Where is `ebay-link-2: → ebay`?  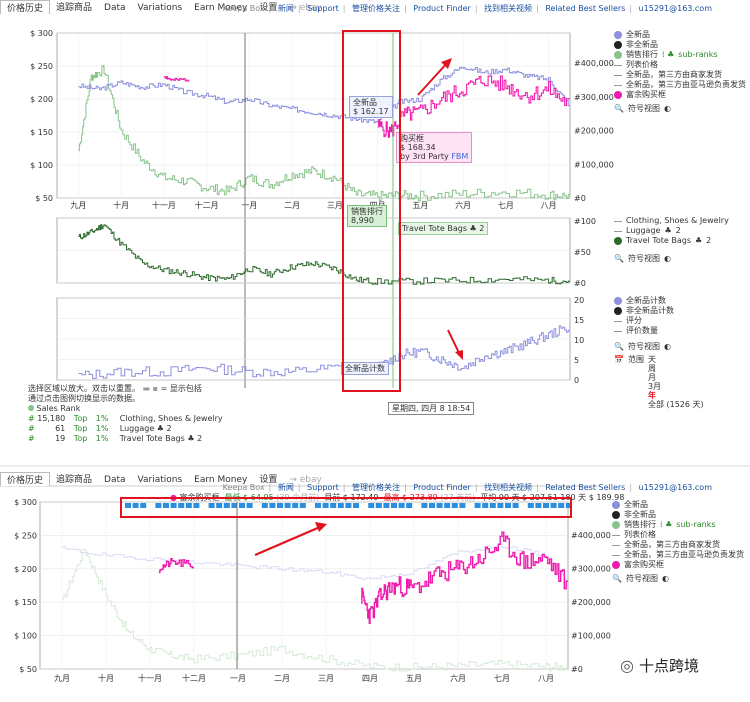 ebay-link-2: → ebay is located at coordinates (305, 480).